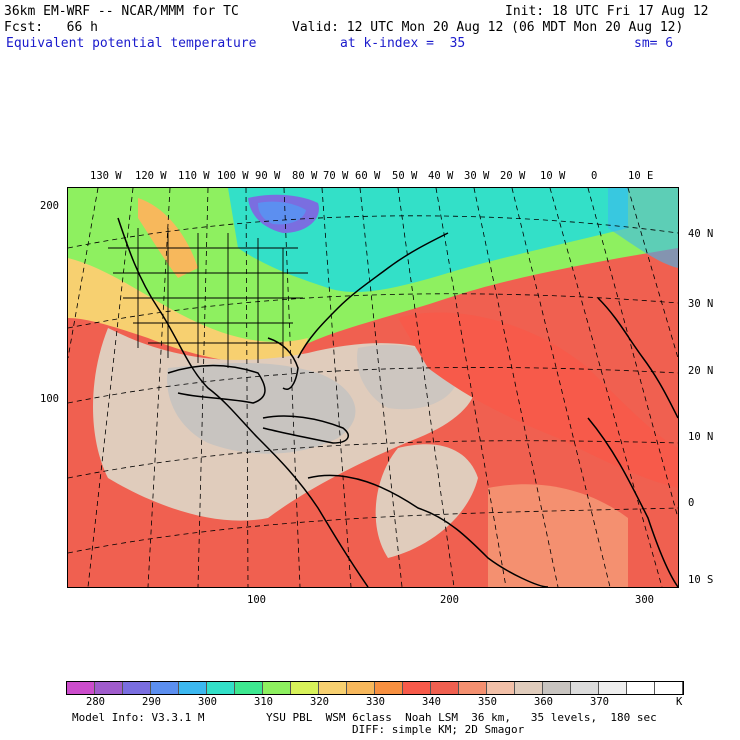 Image resolution: width=740 pixels, height=740 pixels. I want to click on colorbar-label: 360, so click(543, 702).